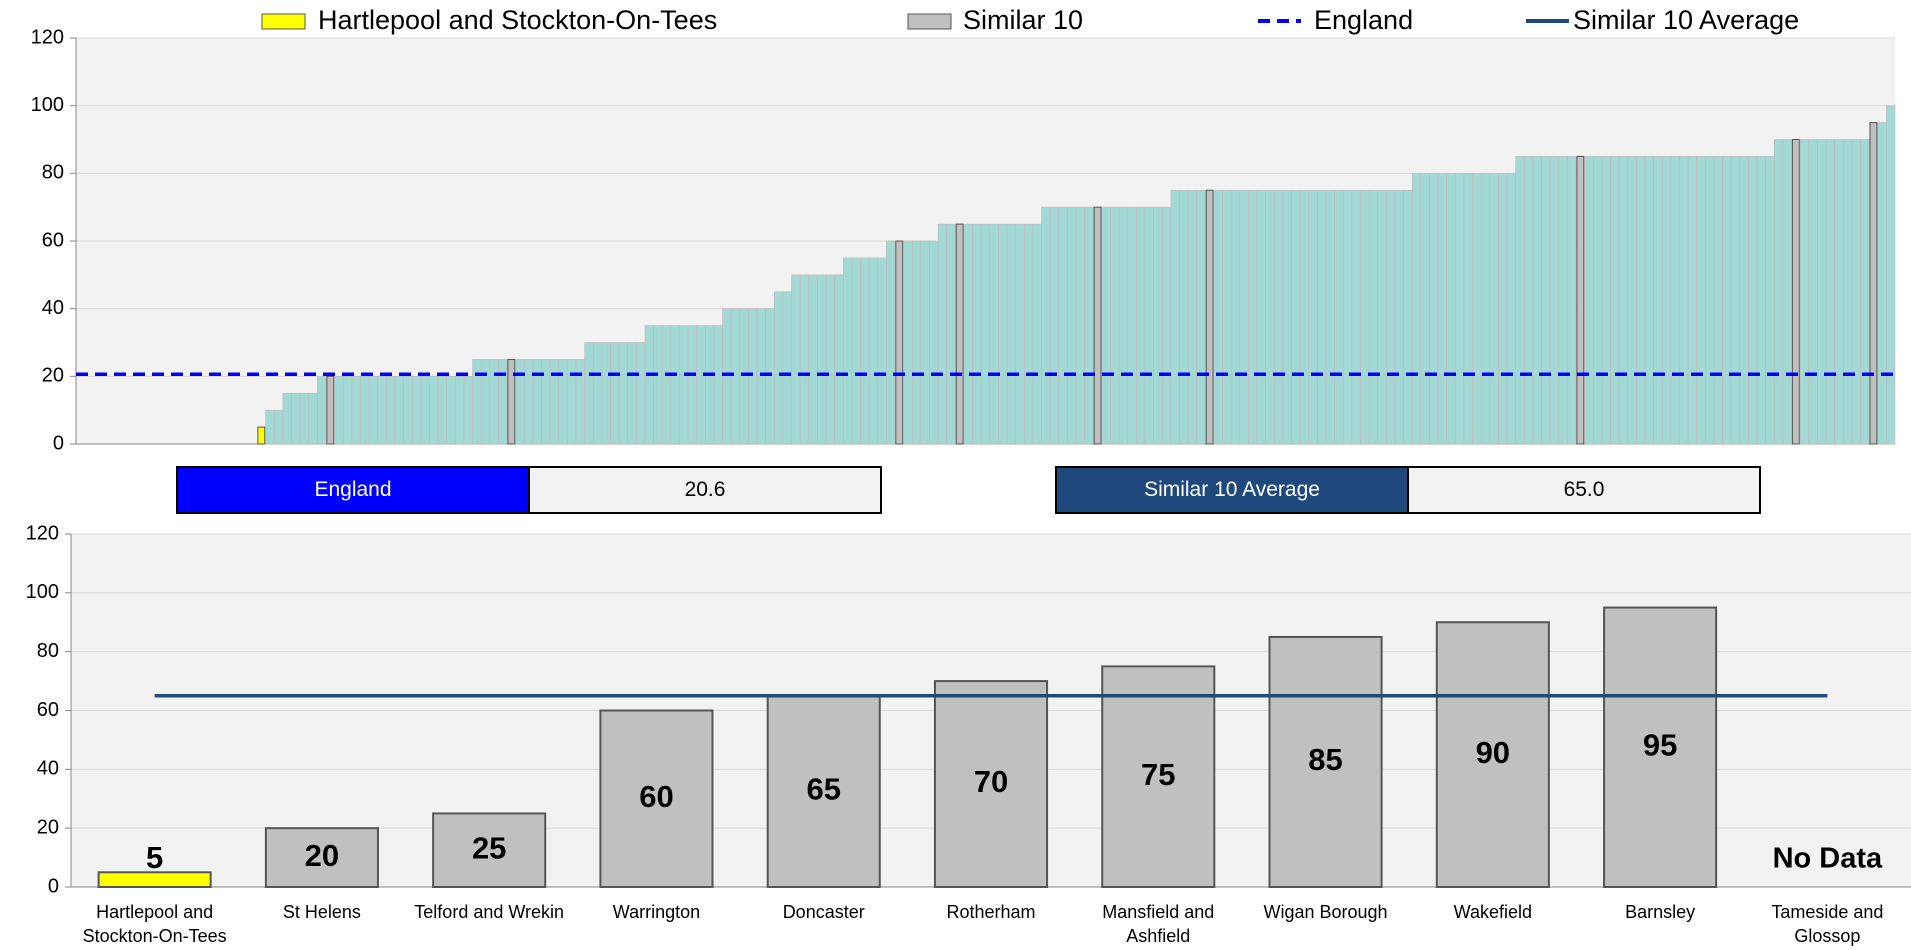 This screenshot has height=950, width=1911. What do you see at coordinates (1325, 912) in the screenshot?
I see `x-tick-label: Wigan Borough` at bounding box center [1325, 912].